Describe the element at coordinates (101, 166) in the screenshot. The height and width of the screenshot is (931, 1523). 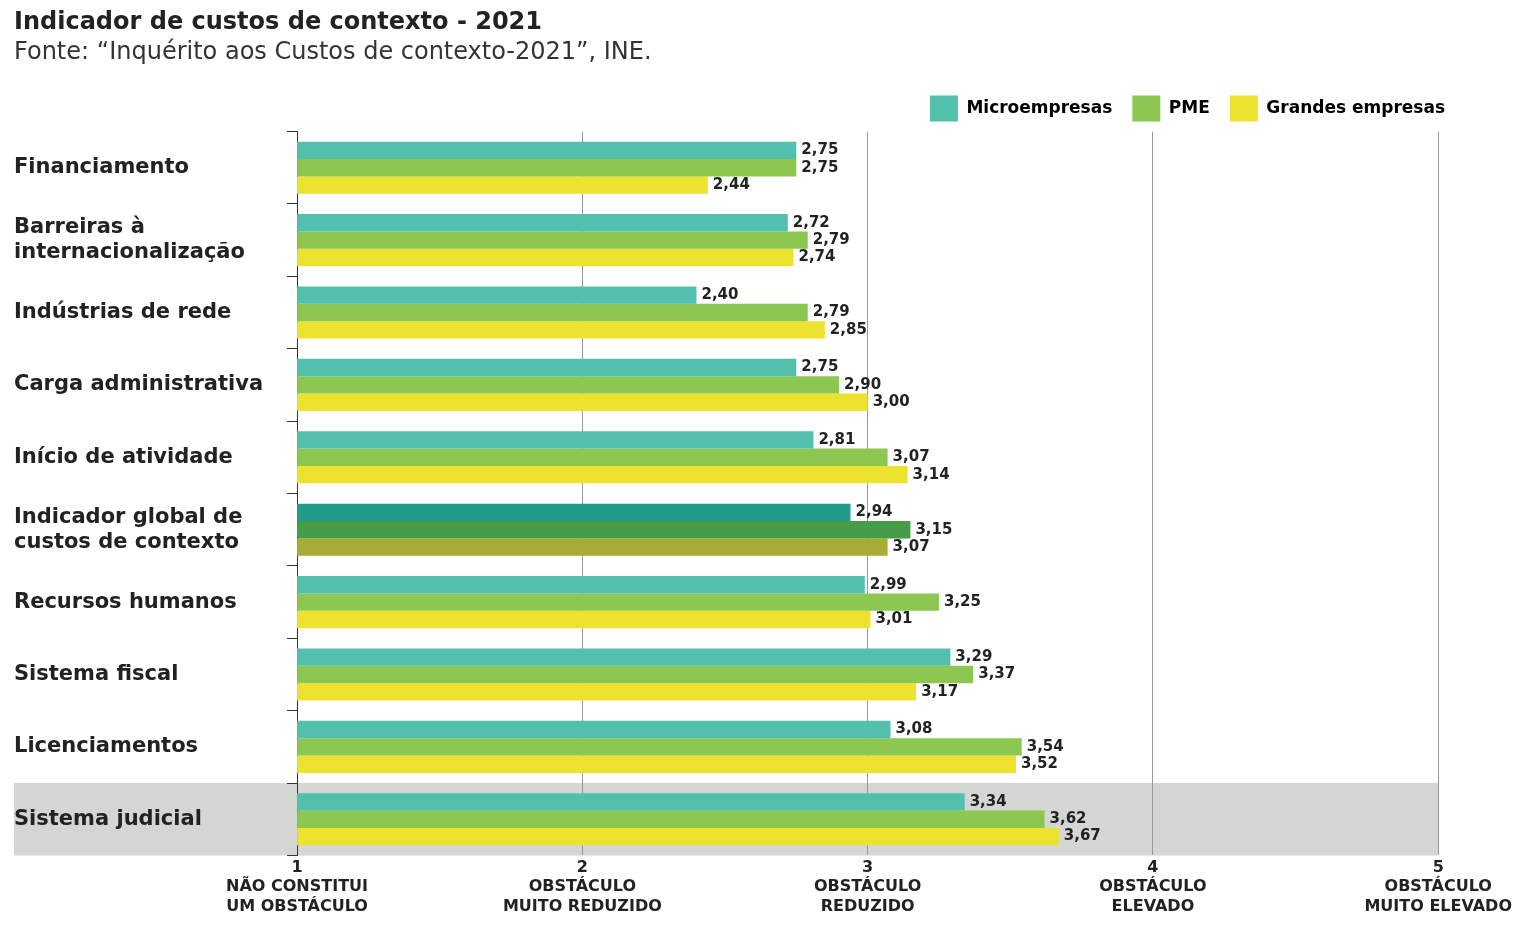
I see `y-tick-label: Financiamento` at that location.